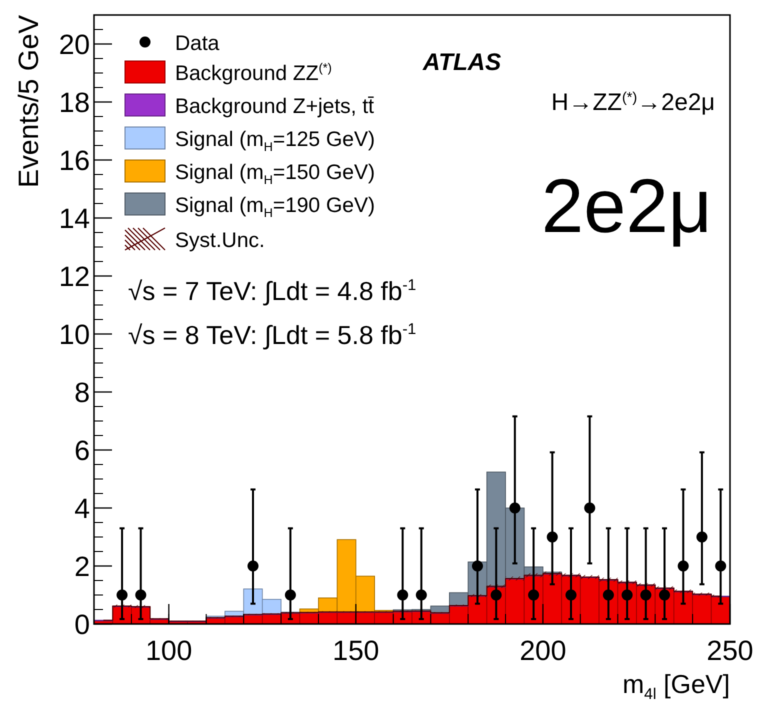 The image size is (764, 701). Describe the element at coordinates (633, 102) in the screenshot. I see `annotation: H→ZZ$^{(*)}$→2e2μ` at that location.